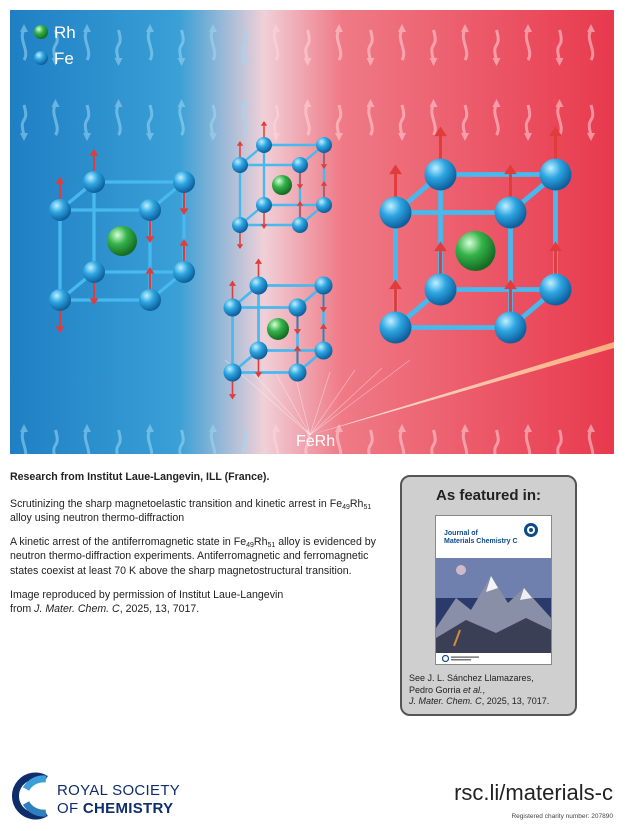  I want to click on ref-authors-1: See J. L. Sánchez Llamazares,, so click(471, 678).